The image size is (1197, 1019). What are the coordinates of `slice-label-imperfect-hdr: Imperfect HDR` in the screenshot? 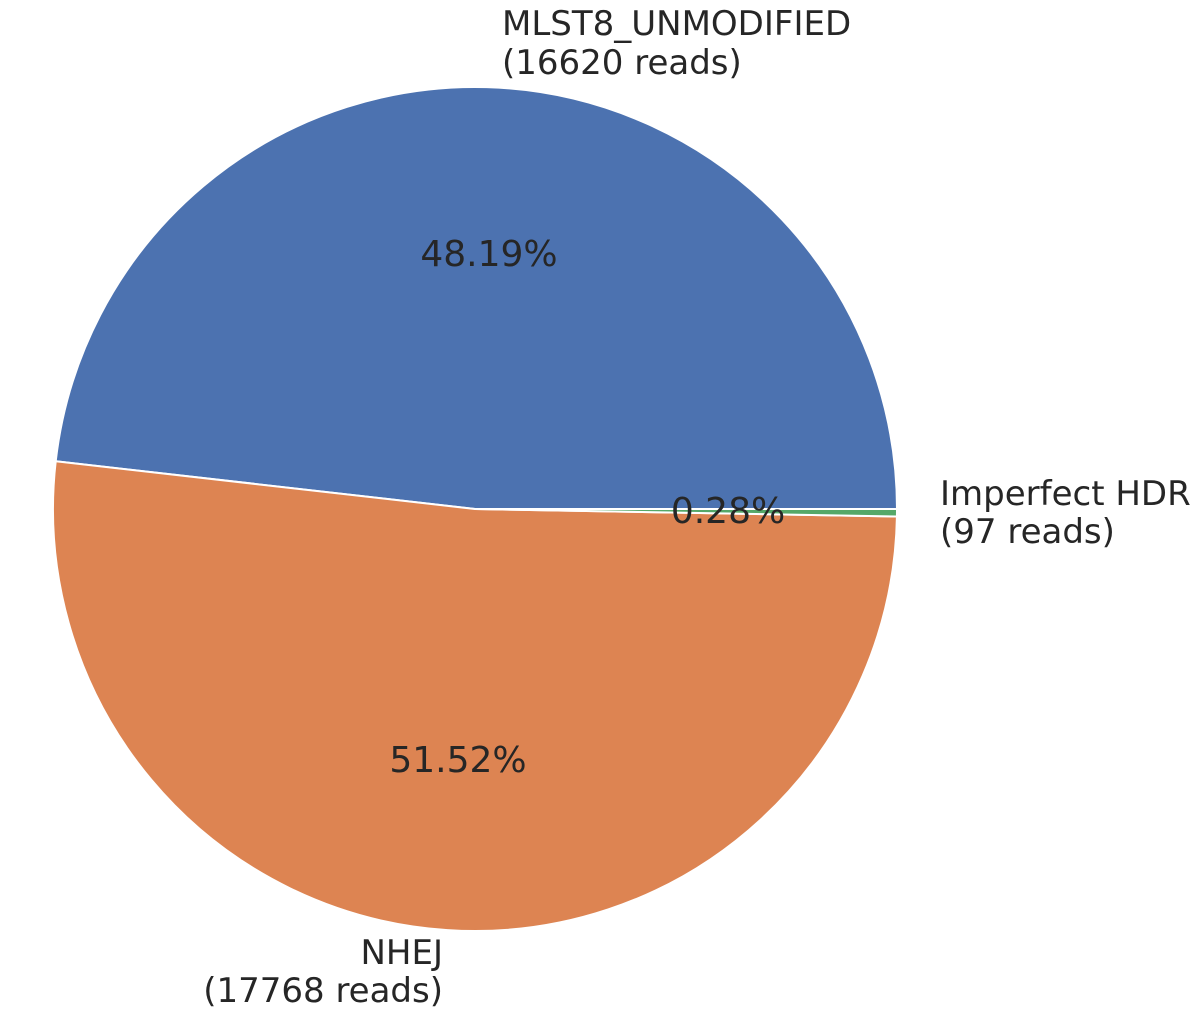 It's located at (1065, 494).